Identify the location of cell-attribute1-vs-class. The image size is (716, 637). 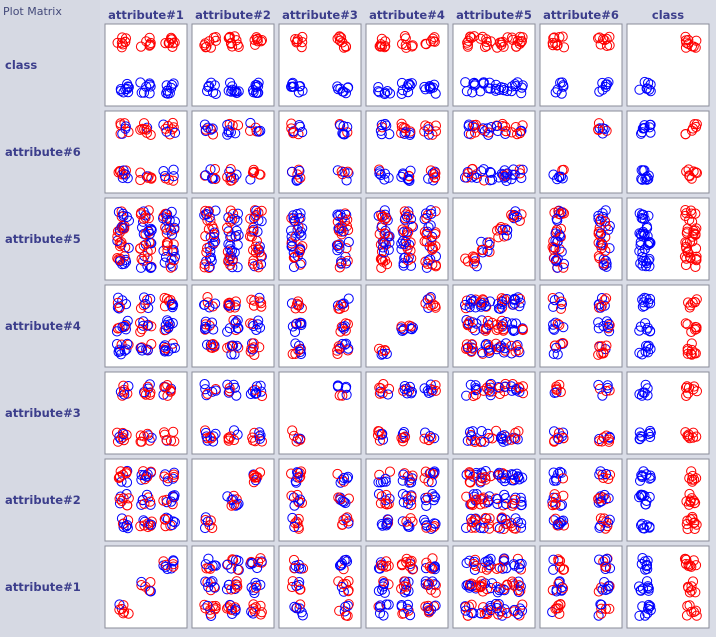
(668, 587).